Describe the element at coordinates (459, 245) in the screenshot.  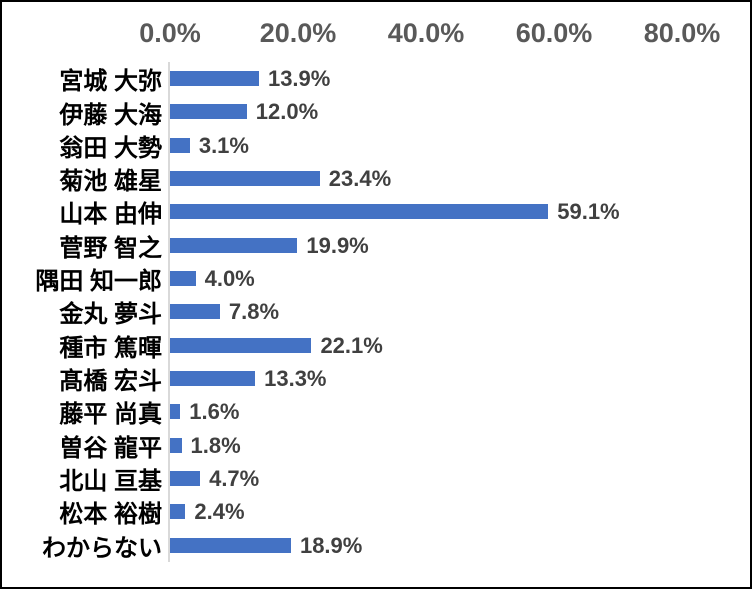
I see `bar-track: 19.9%` at that location.